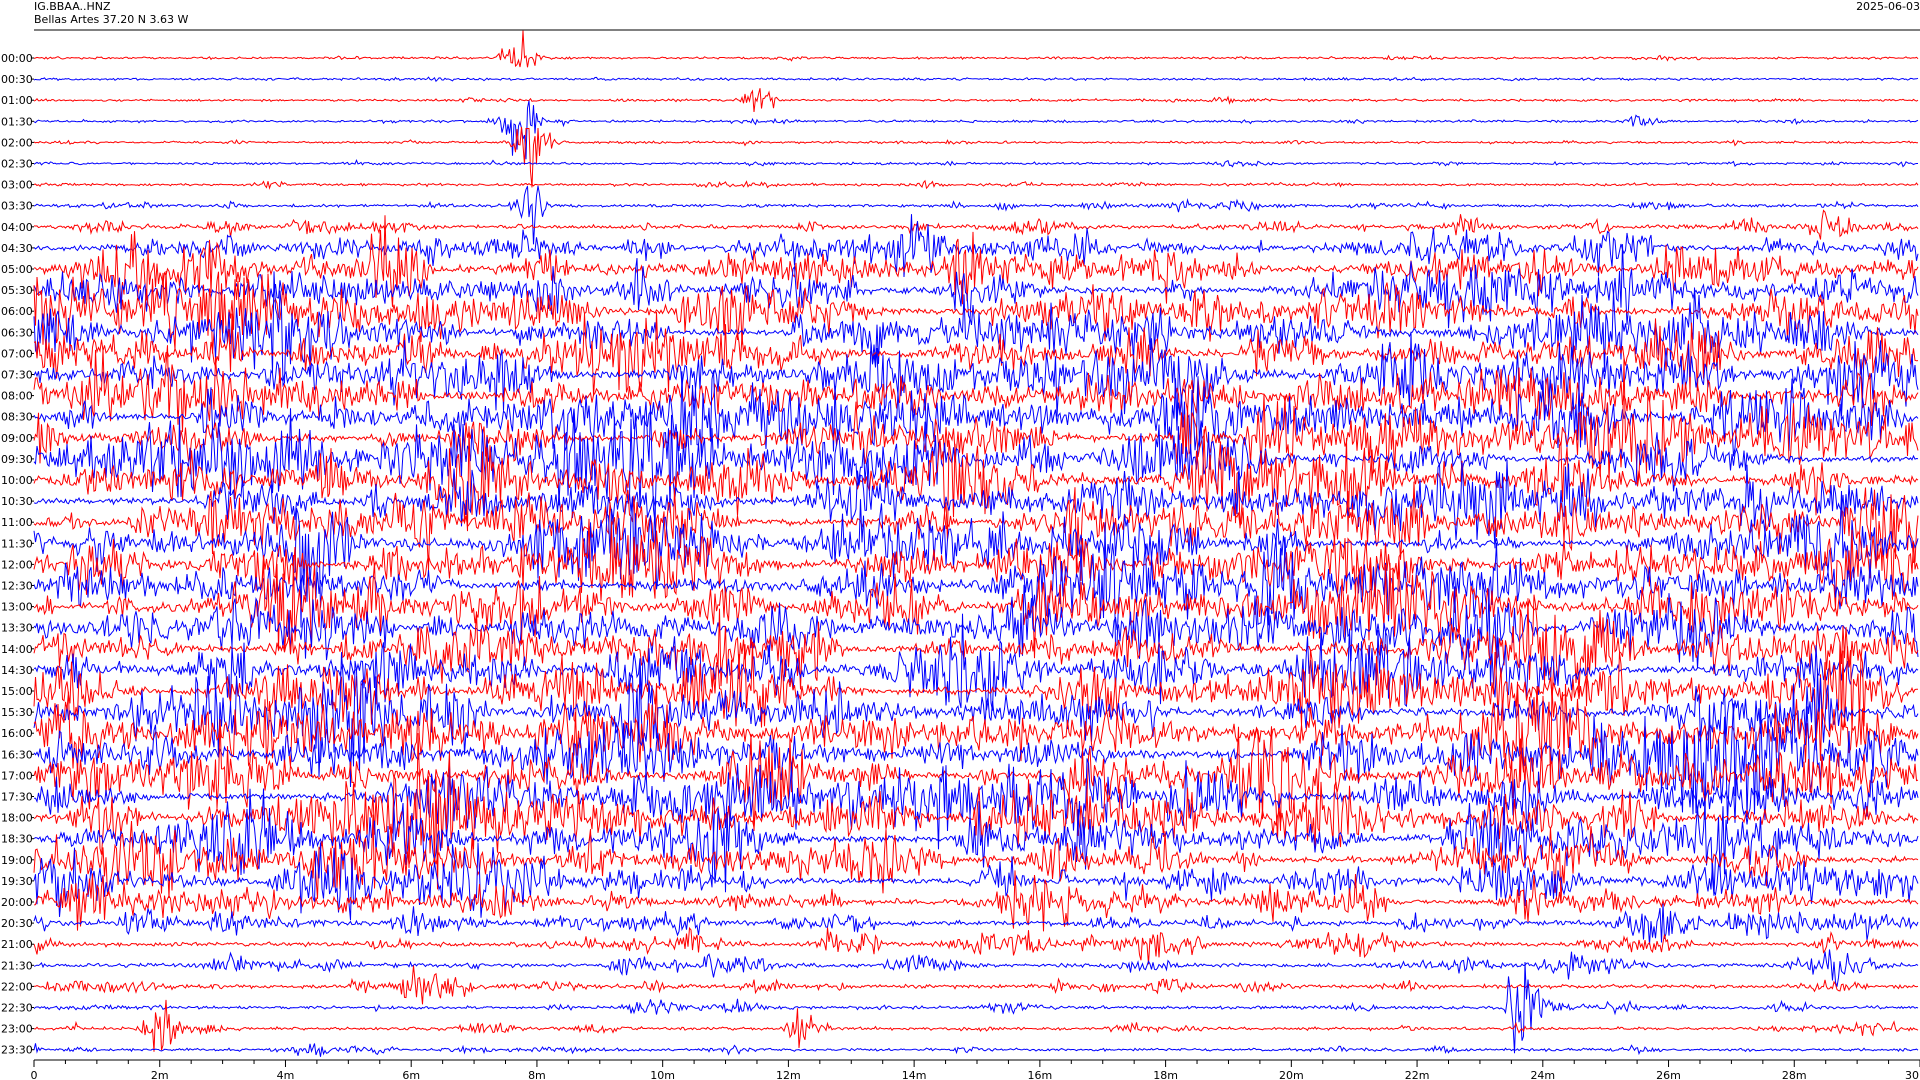 The width and height of the screenshot is (1920, 1080). What do you see at coordinates (17, 58) in the screenshot?
I see `row-label: 00:00` at bounding box center [17, 58].